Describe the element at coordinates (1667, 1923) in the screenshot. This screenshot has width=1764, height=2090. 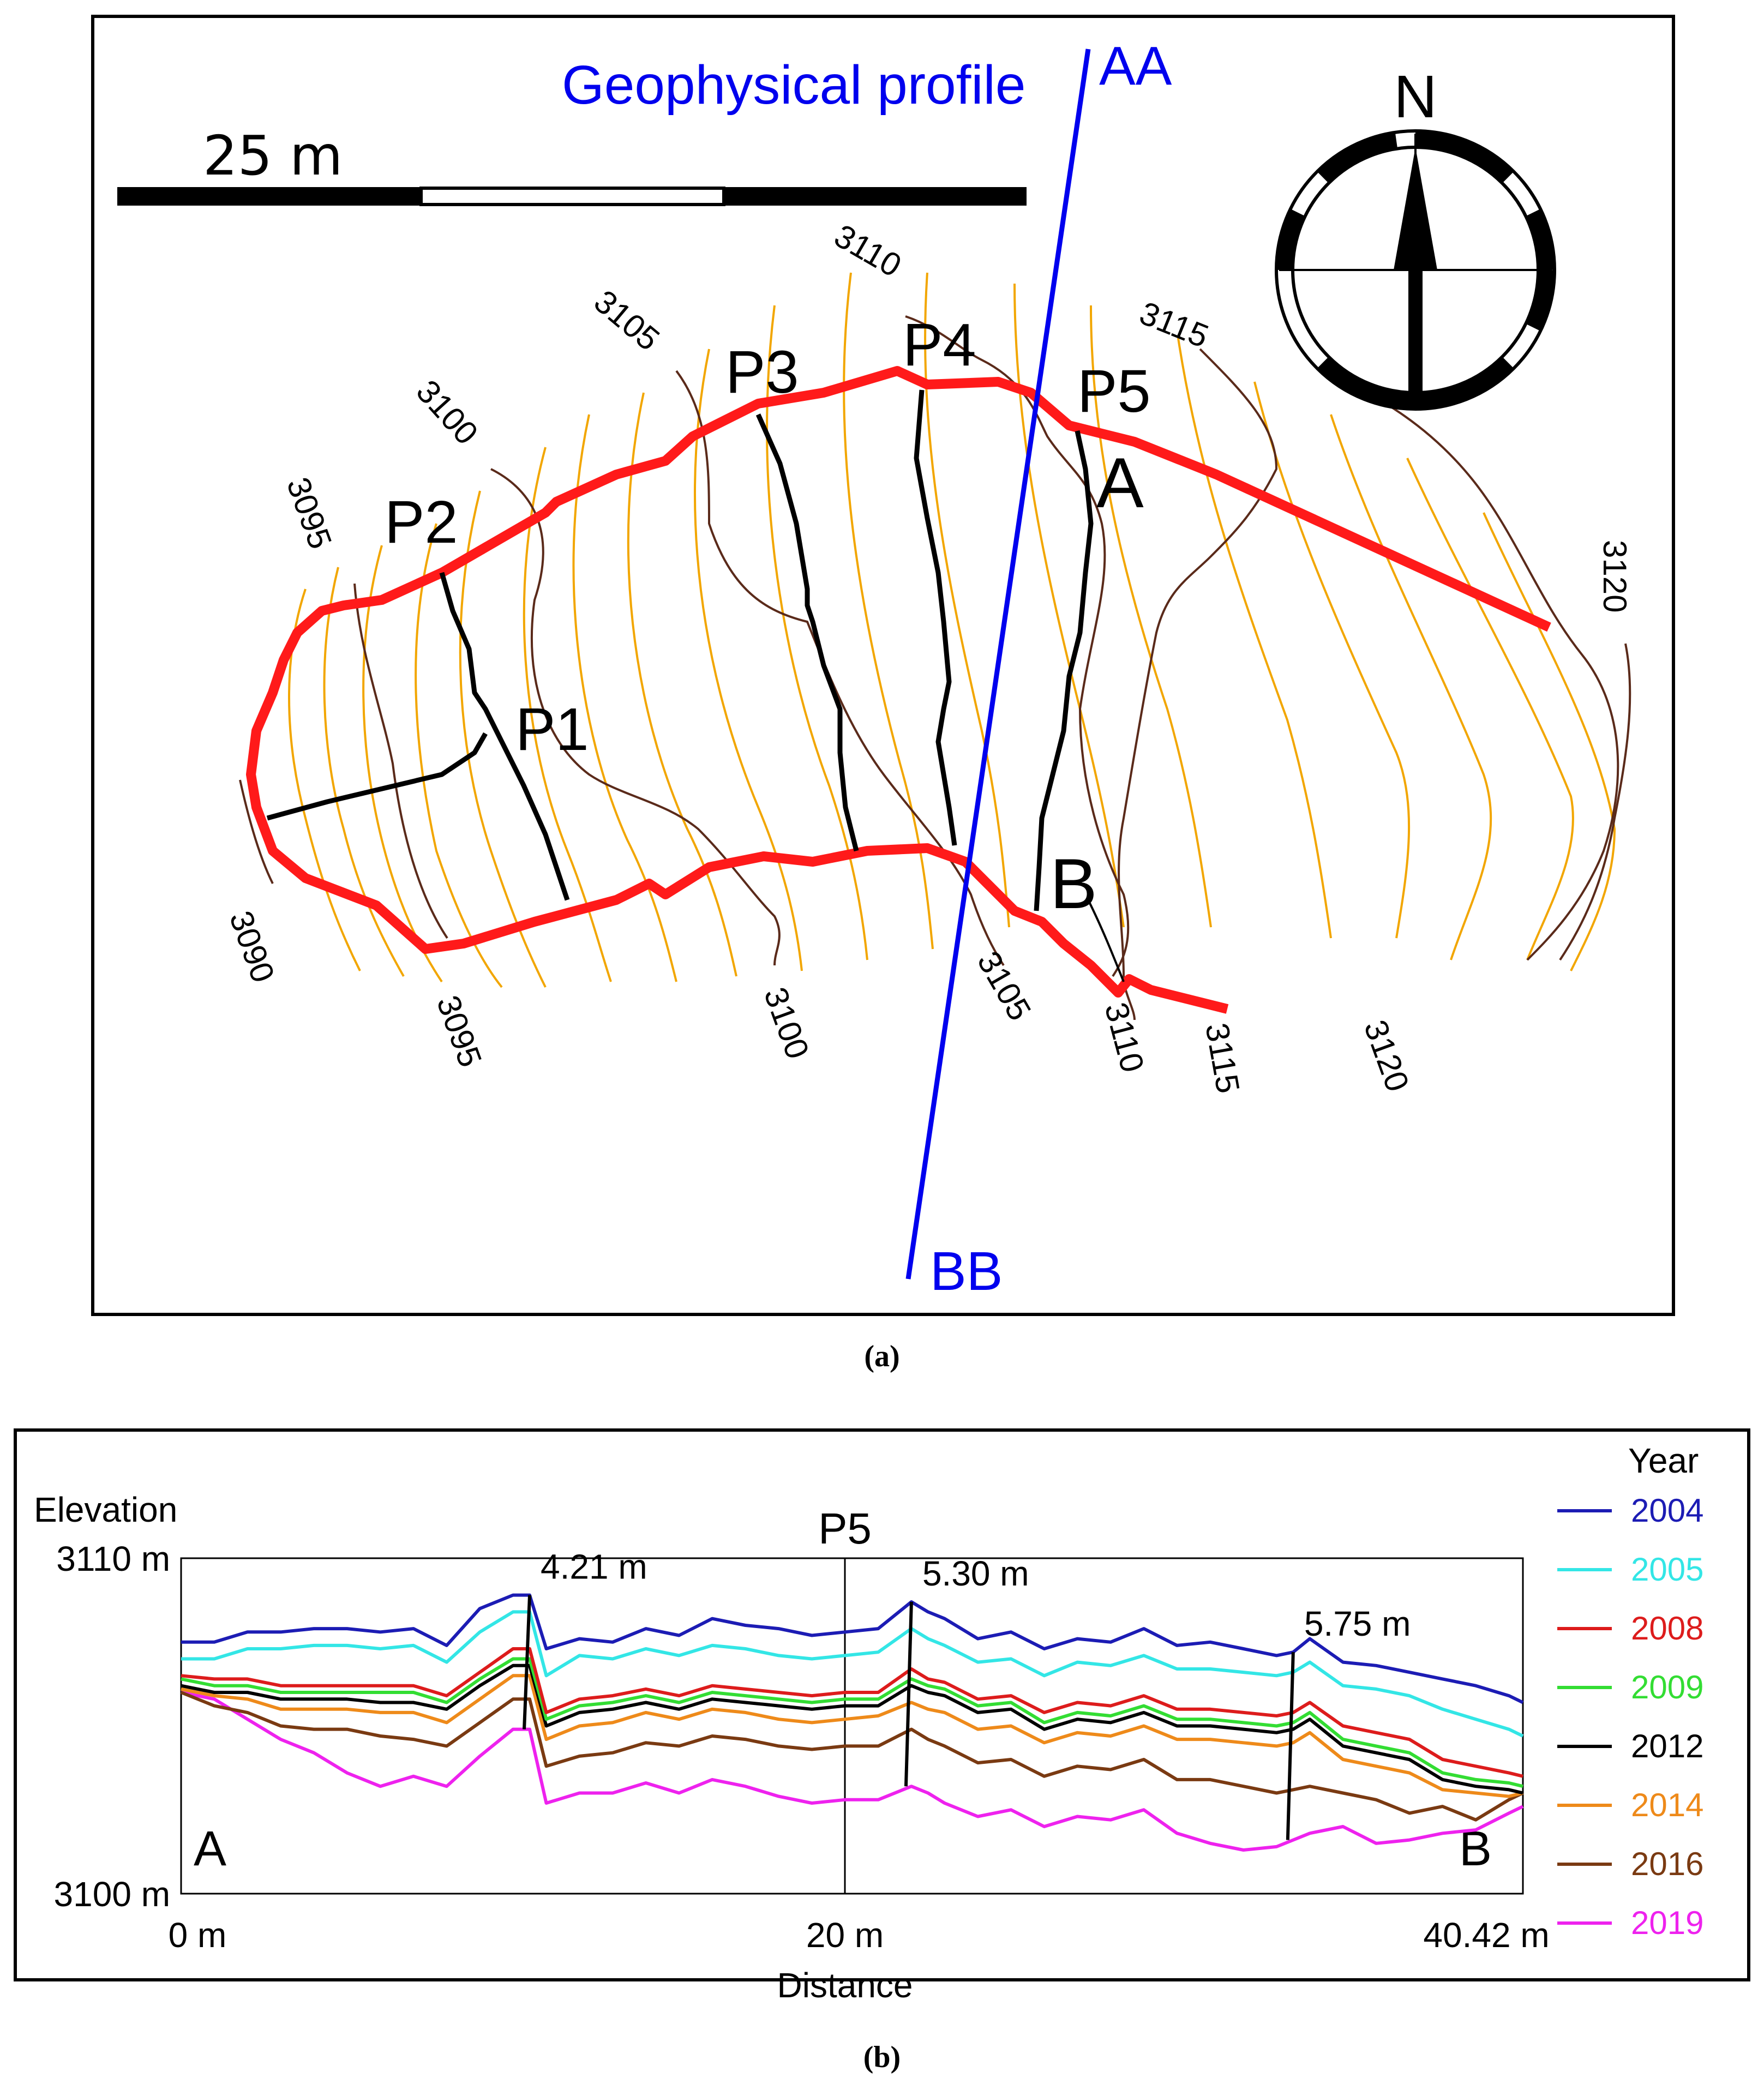
I see `legend-label-2019: 2019` at that location.